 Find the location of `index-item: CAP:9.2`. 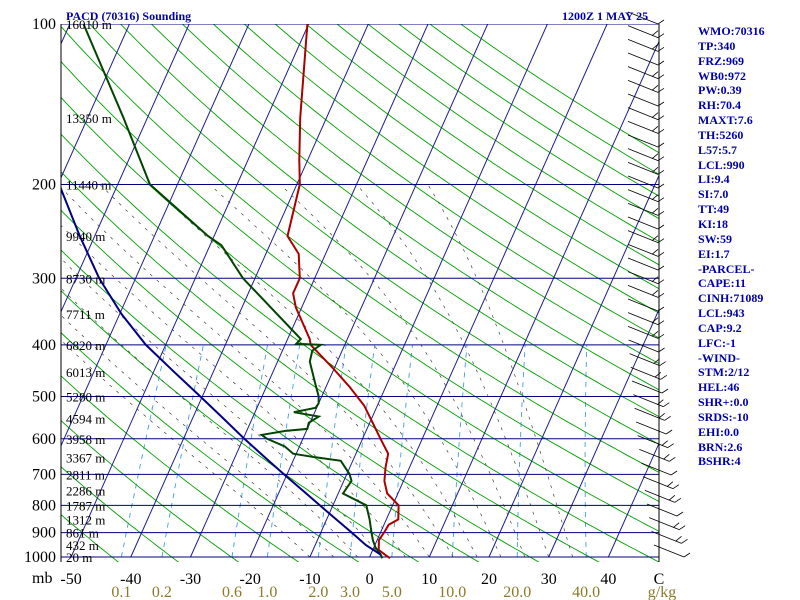

index-item: CAP:9.2 is located at coordinates (720, 327).